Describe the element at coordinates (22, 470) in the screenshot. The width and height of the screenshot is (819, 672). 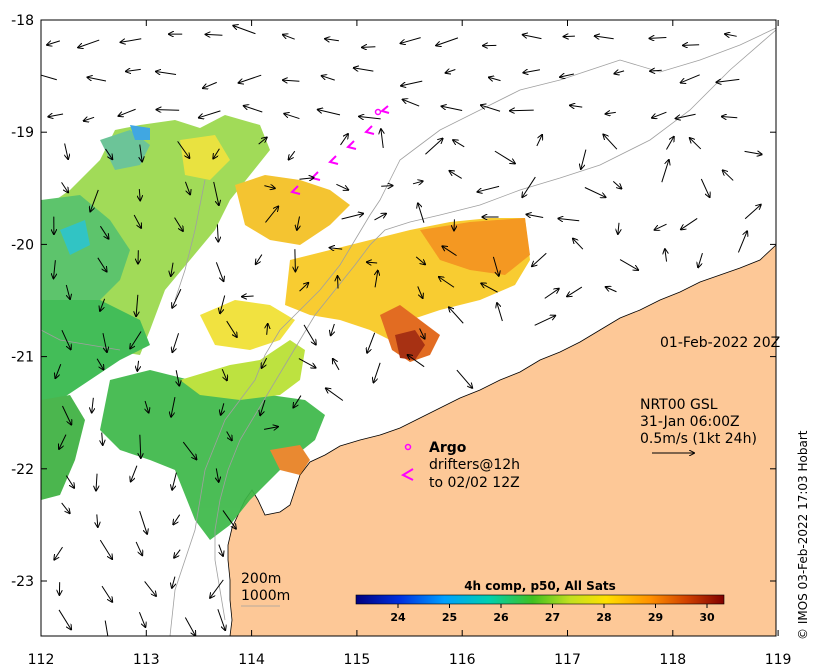
I see `y-tick-label: -22` at that location.